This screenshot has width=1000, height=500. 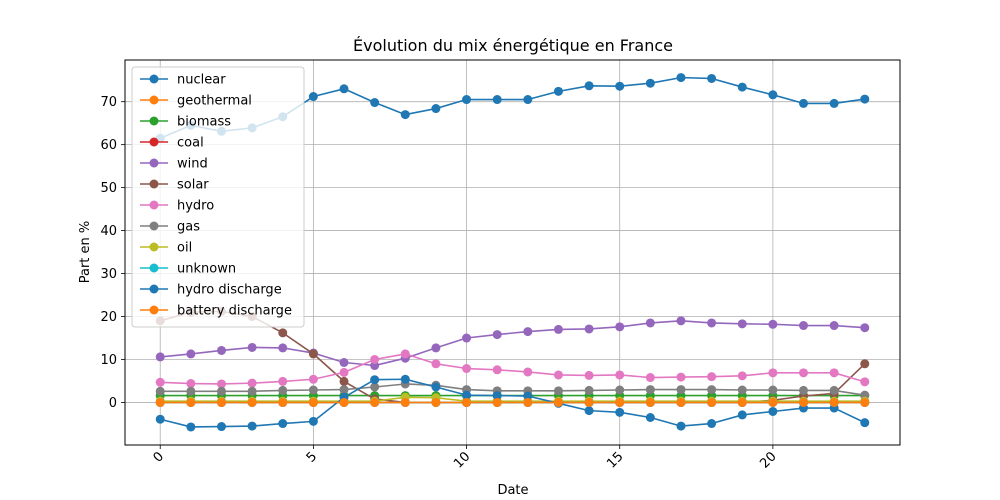 What do you see at coordinates (201, 80) in the screenshot?
I see `legend-label: nuclear` at bounding box center [201, 80].